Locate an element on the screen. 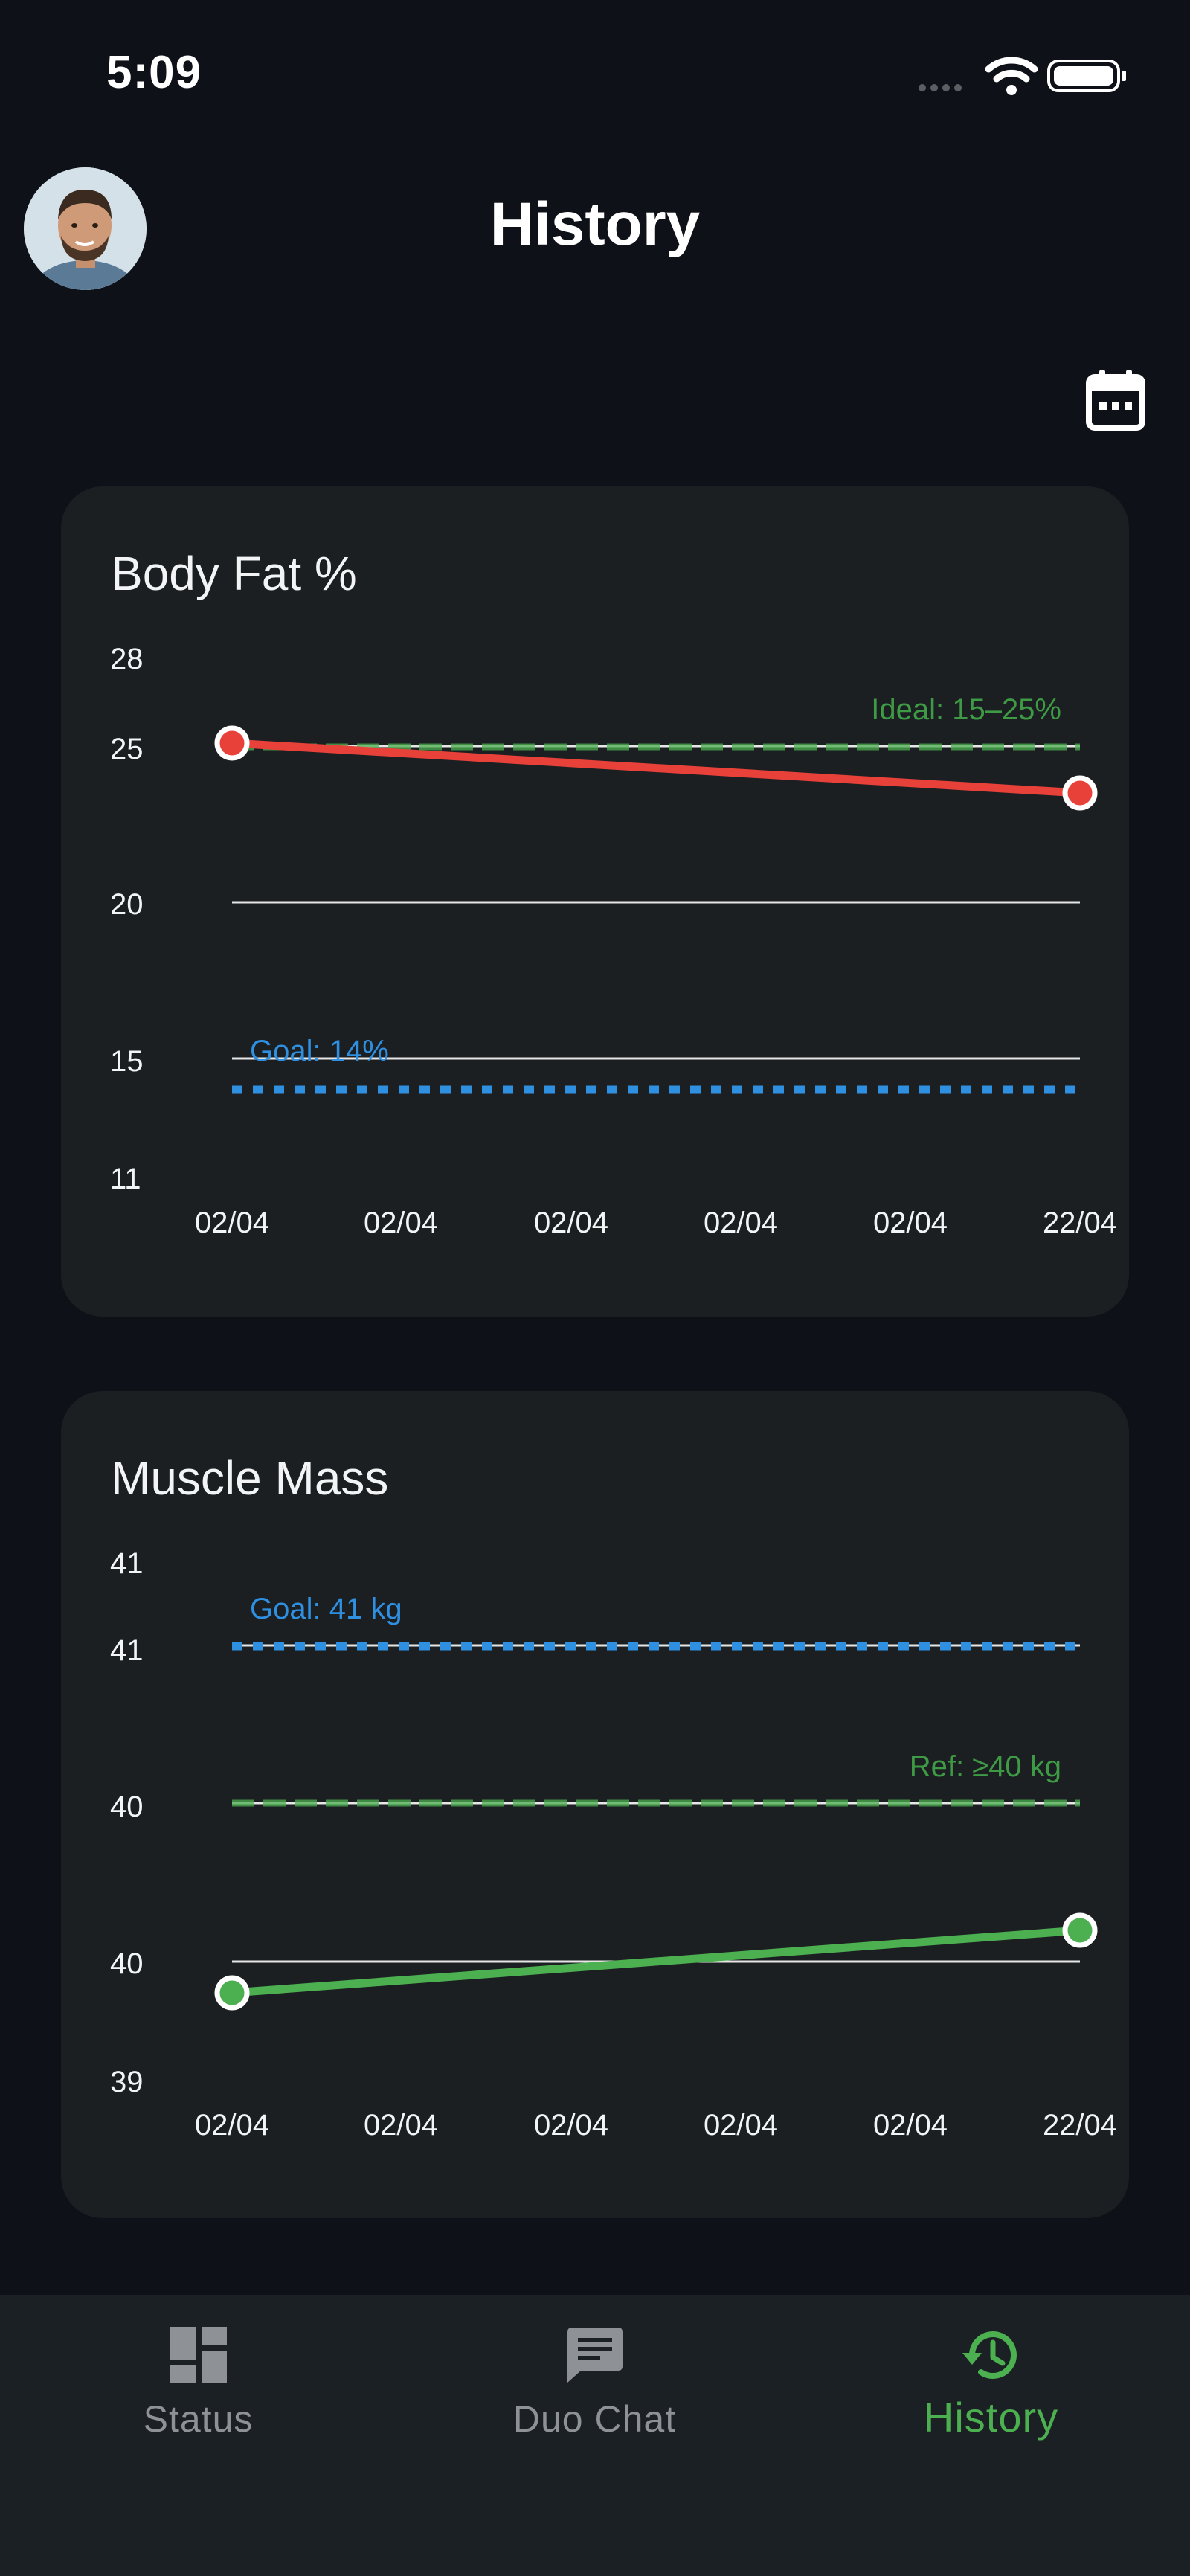  avatar is located at coordinates (85, 228).